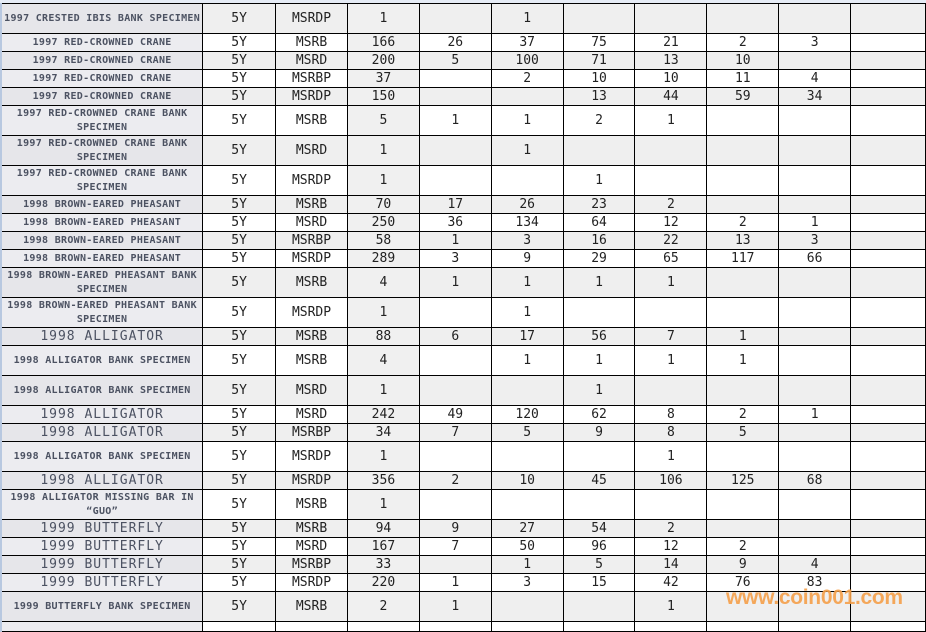 The height and width of the screenshot is (632, 926). What do you see at coordinates (671, 60) in the screenshot?
I see `grade-count-cell: 13` at bounding box center [671, 60].